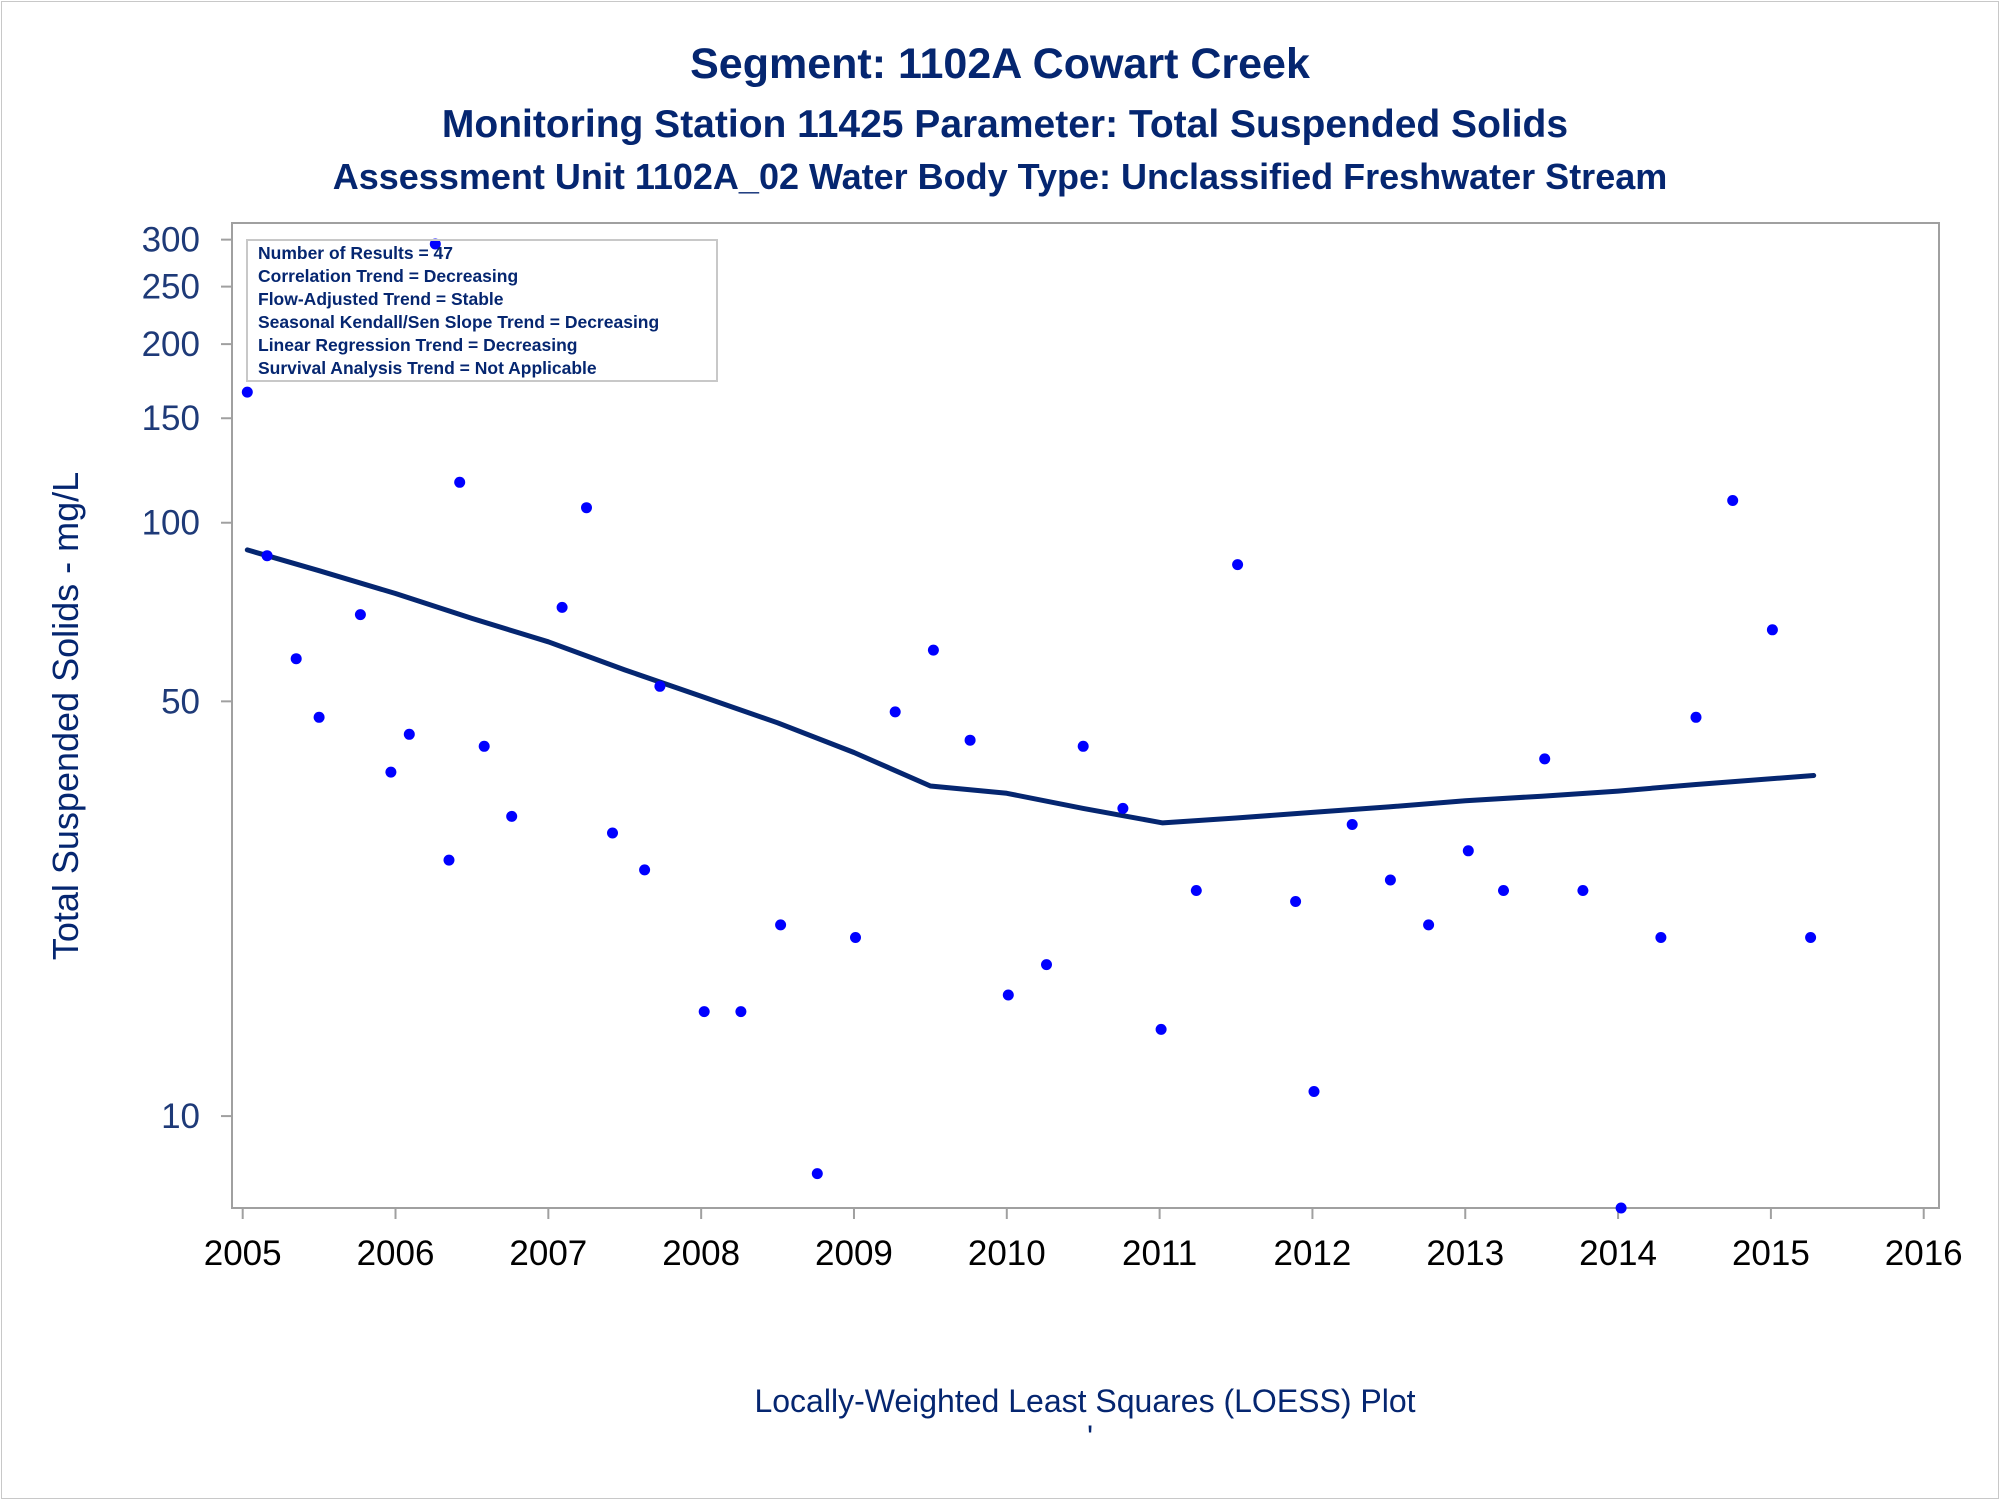 The image size is (2000, 1500). What do you see at coordinates (1007, 1253) in the screenshot?
I see `x-tick-label: 2010` at bounding box center [1007, 1253].